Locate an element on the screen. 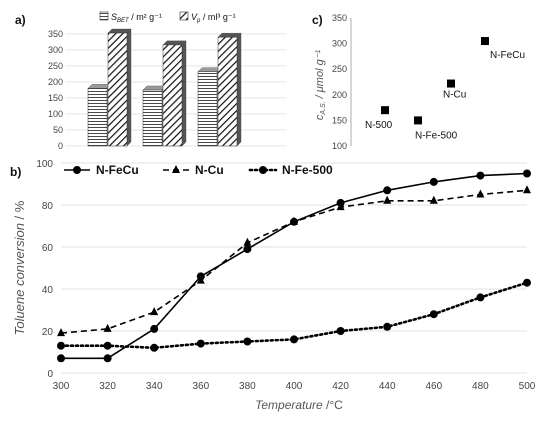  panel-a-y-tick-label: 0 is located at coordinates (60, 146).